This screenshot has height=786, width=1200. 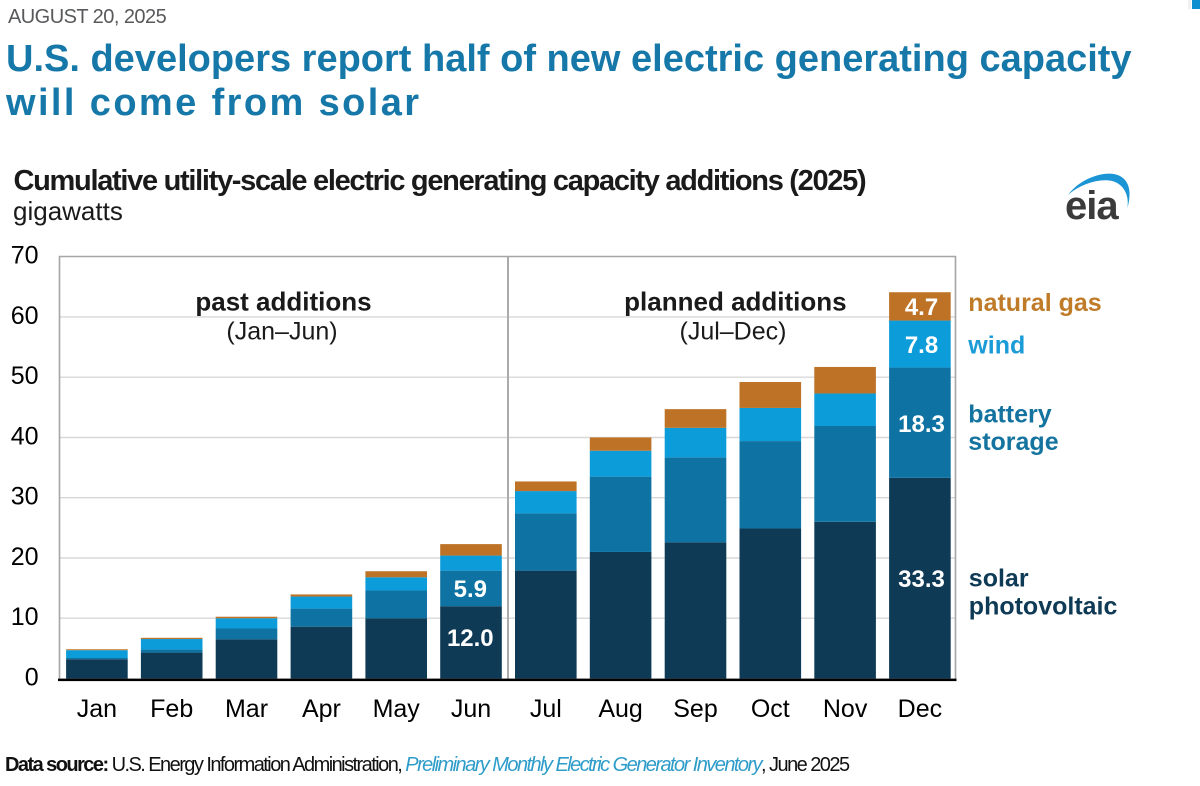 What do you see at coordinates (999, 579) in the screenshot?
I see `svg-text: solar` at bounding box center [999, 579].